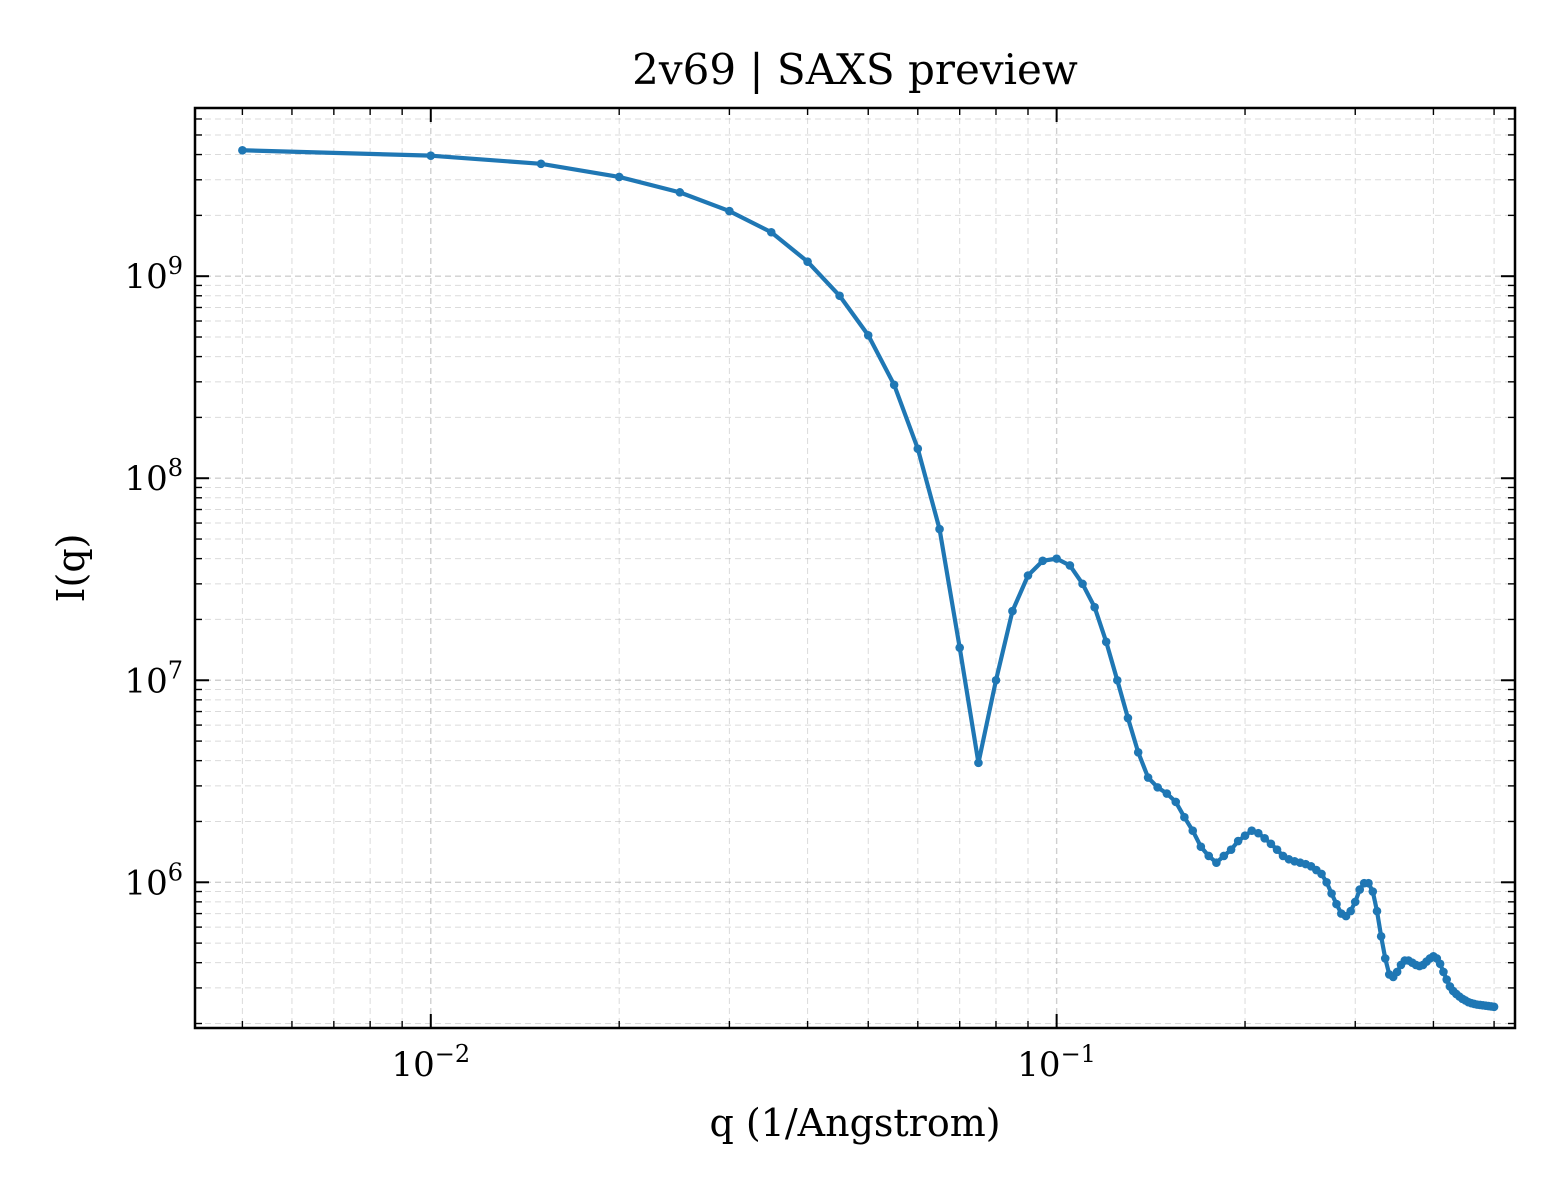 This screenshot has width=1560, height=1200. Describe the element at coordinates (71, 568) in the screenshot. I see `y-axis-title: I(q)` at that location.